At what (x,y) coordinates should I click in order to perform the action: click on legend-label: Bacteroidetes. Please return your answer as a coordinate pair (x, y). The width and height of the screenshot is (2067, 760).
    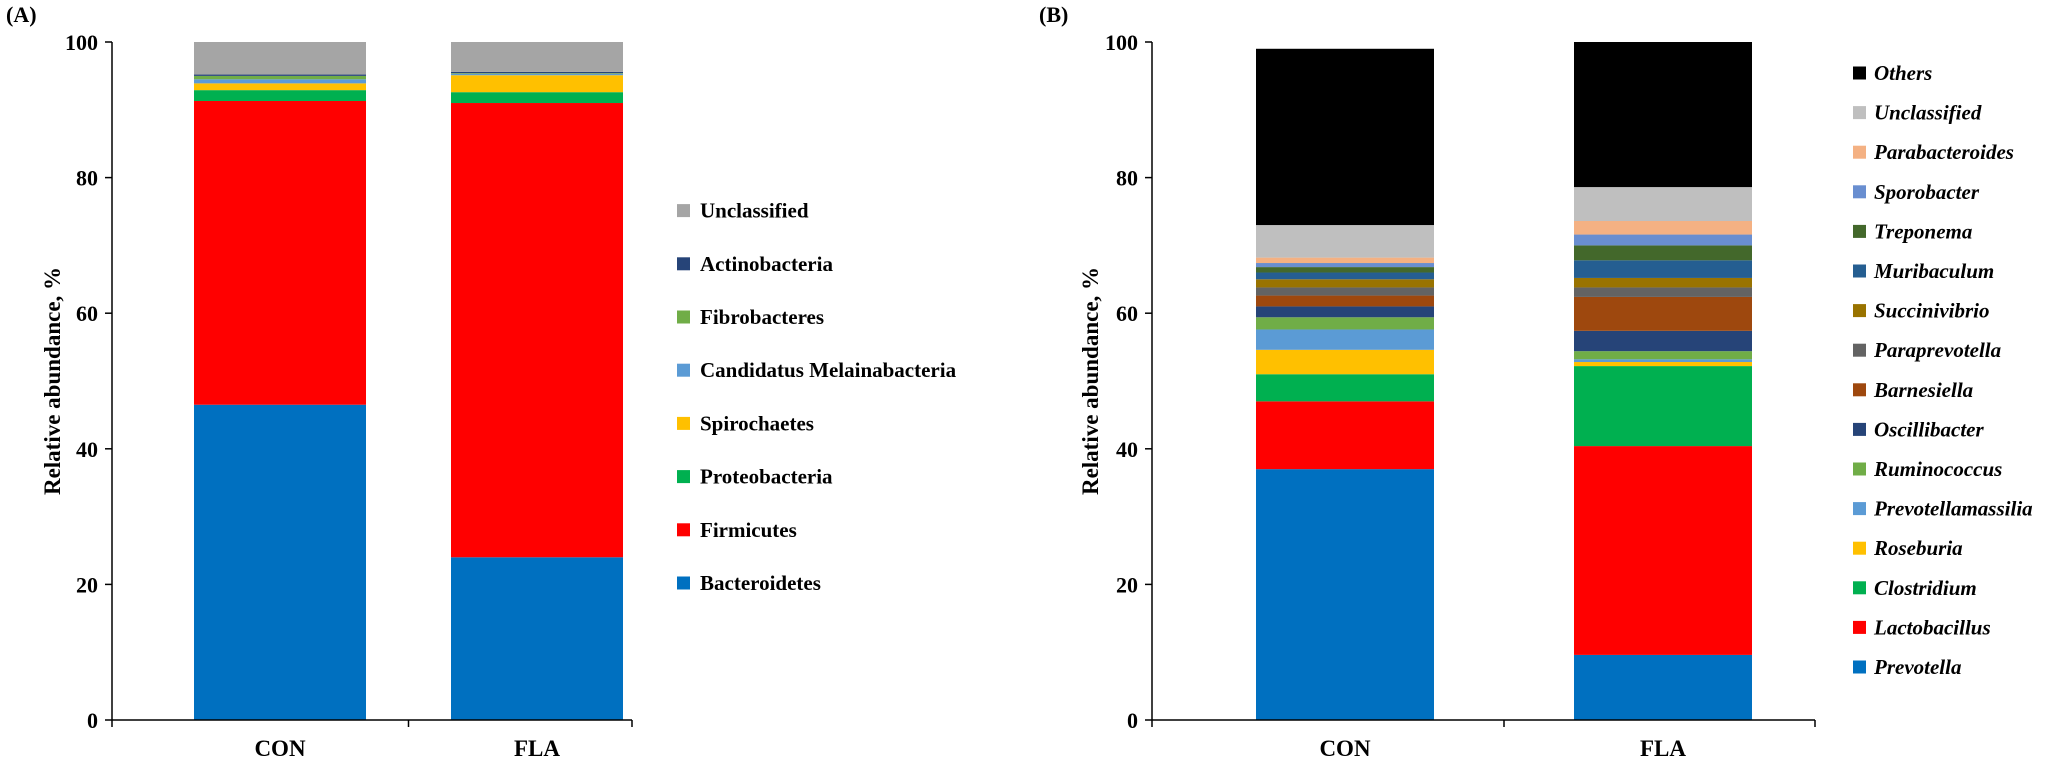
    Looking at the image, I should click on (760, 583).